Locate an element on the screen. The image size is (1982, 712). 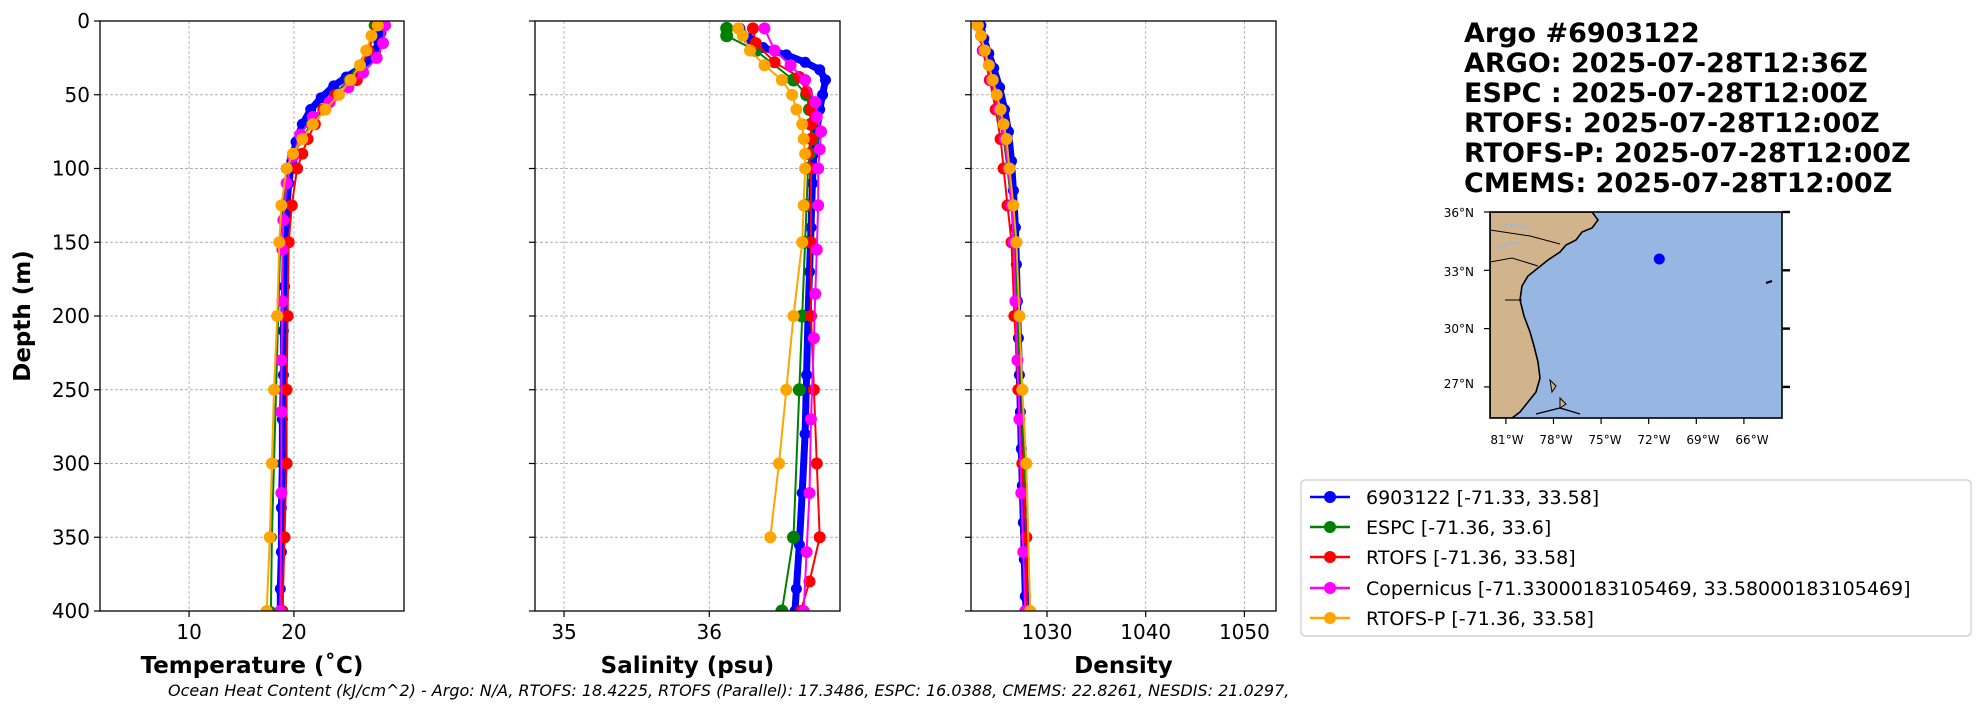
salinity-panel: 35 36 Salinity (psu) is located at coordinates (685, 349).